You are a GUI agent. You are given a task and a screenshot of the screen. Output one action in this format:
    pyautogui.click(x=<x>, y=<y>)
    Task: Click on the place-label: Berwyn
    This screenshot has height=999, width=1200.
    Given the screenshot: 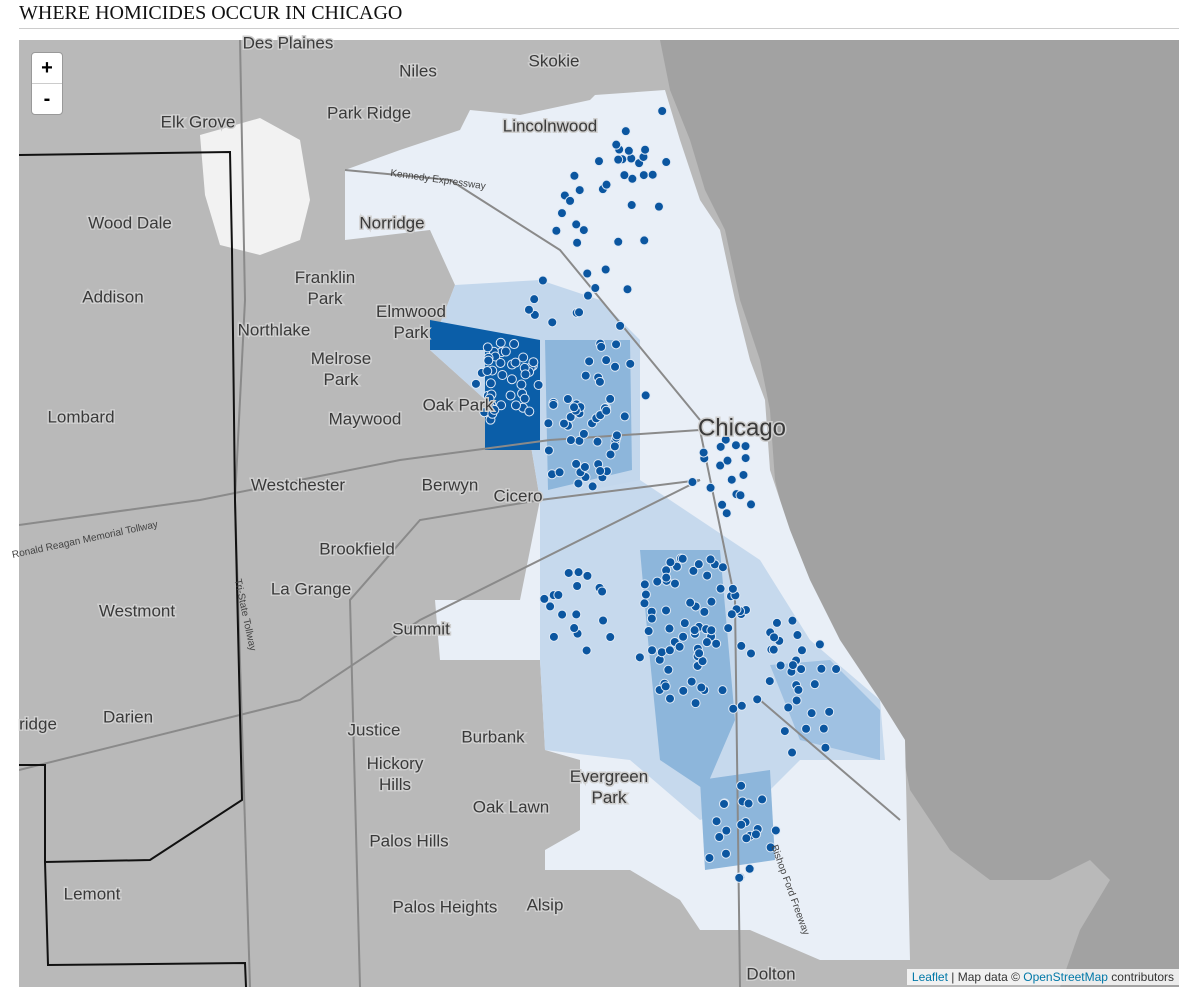 What is the action you would take?
    pyautogui.click(x=450, y=484)
    